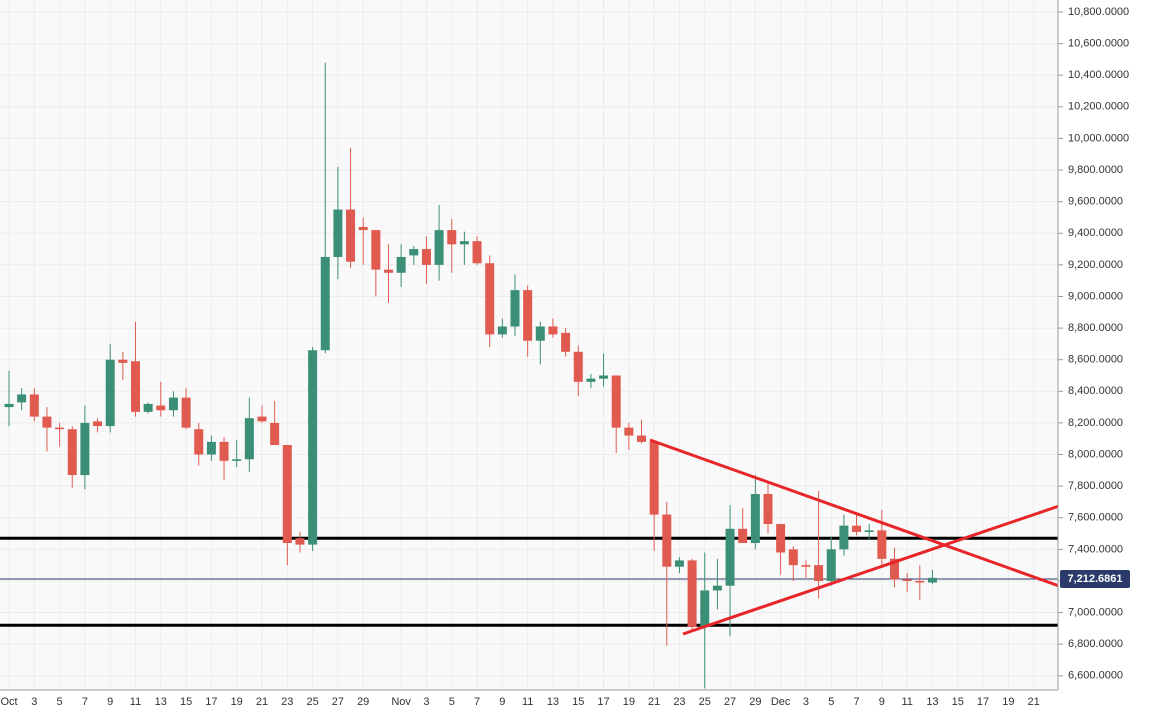 This screenshot has width=1151, height=714. I want to click on x-tick-label: Oct, so click(8, 702).